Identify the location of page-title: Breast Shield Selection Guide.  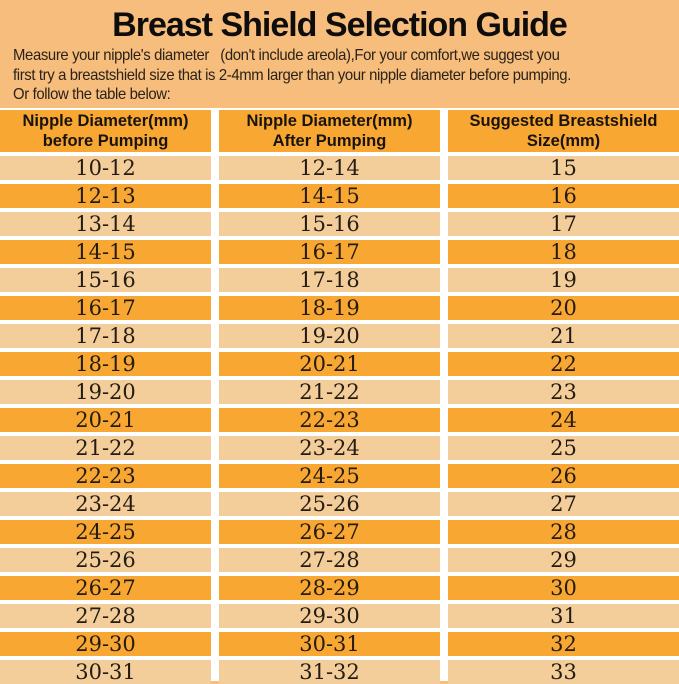
(340, 25).